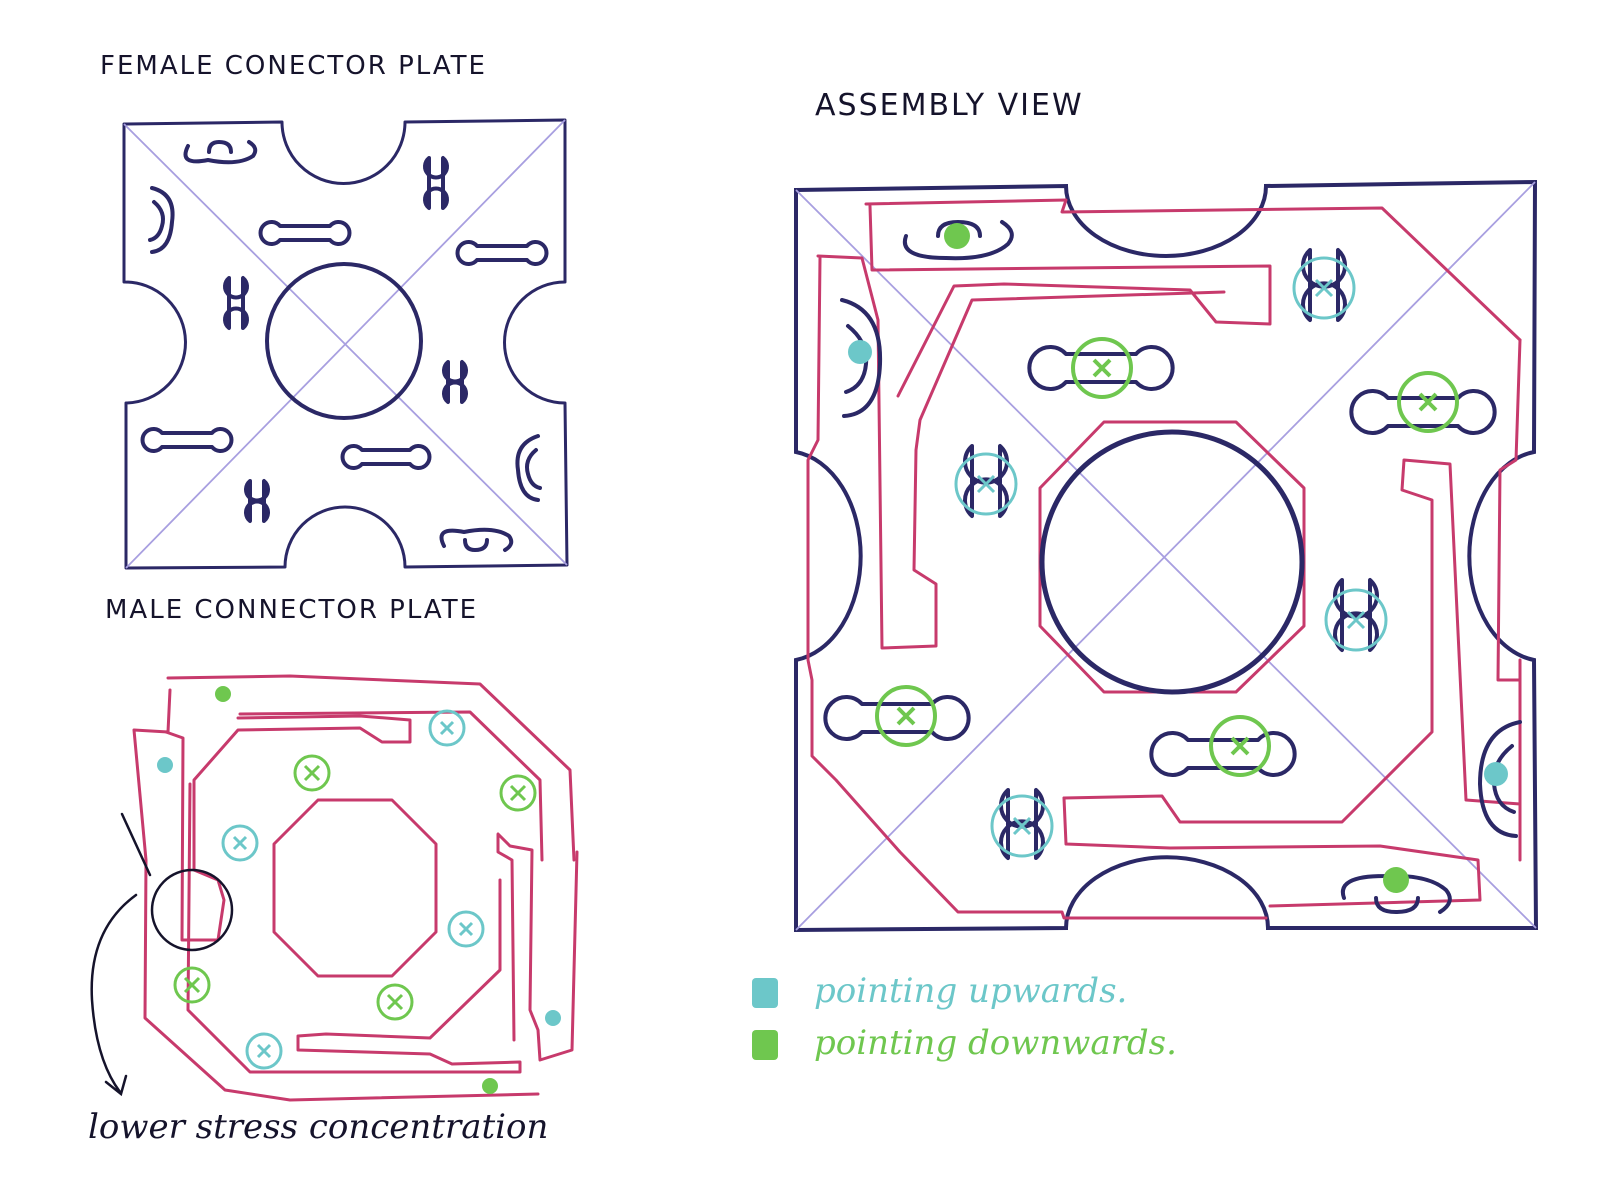 The width and height of the screenshot is (1611, 1199). I want to click on assembly-magenta-top, so click(1193, 270).